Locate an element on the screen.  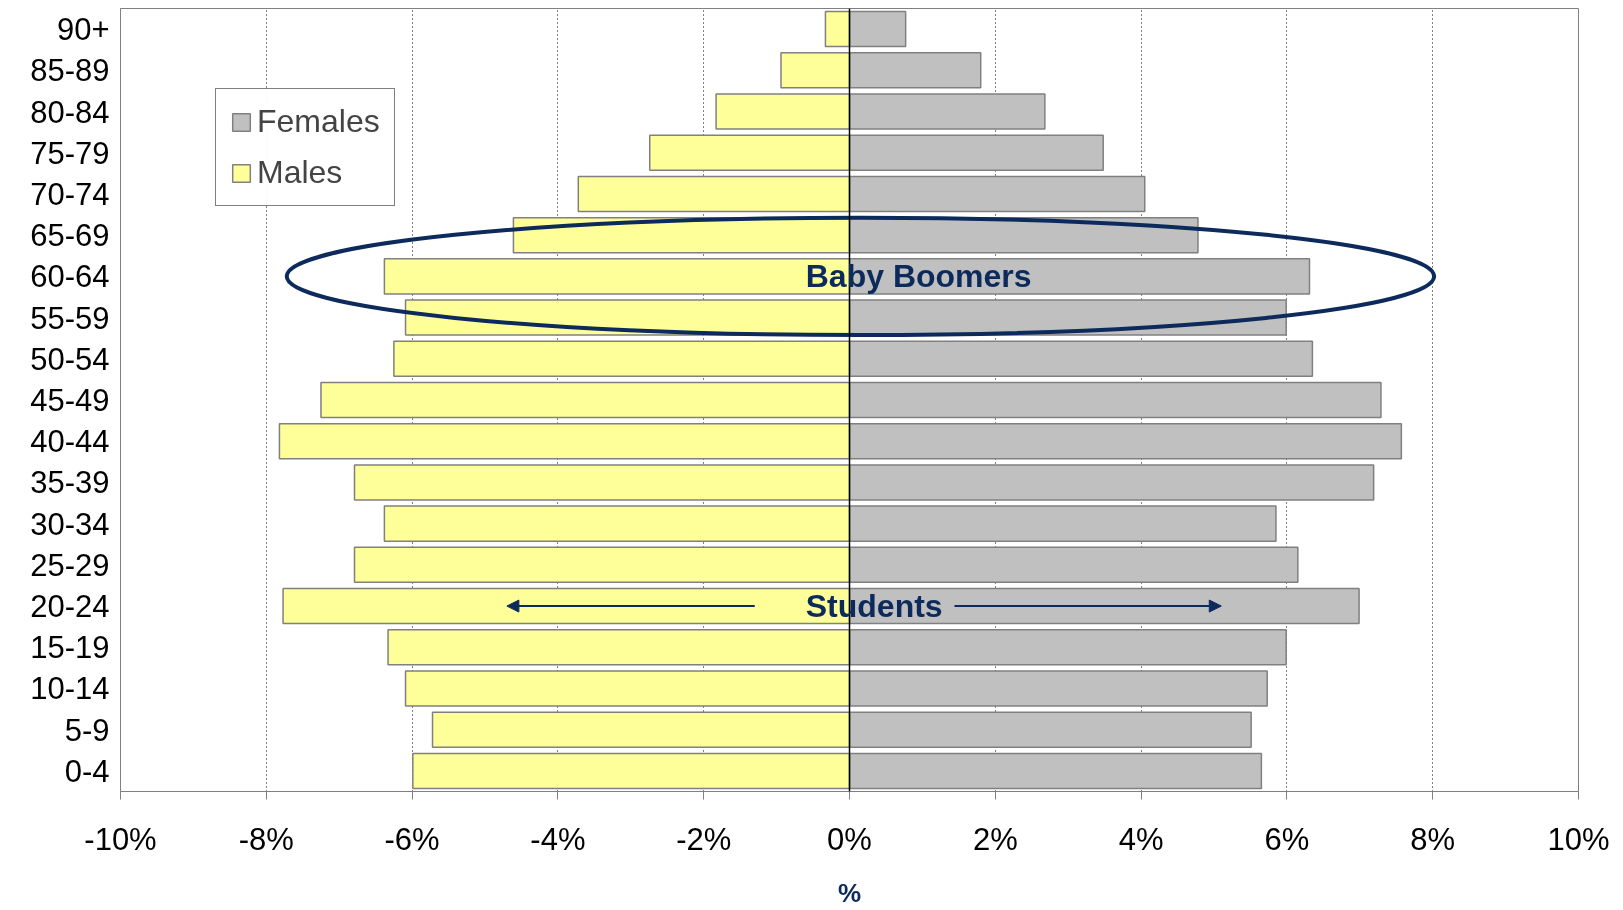
y-tick-label: 70-74 is located at coordinates (70, 194).